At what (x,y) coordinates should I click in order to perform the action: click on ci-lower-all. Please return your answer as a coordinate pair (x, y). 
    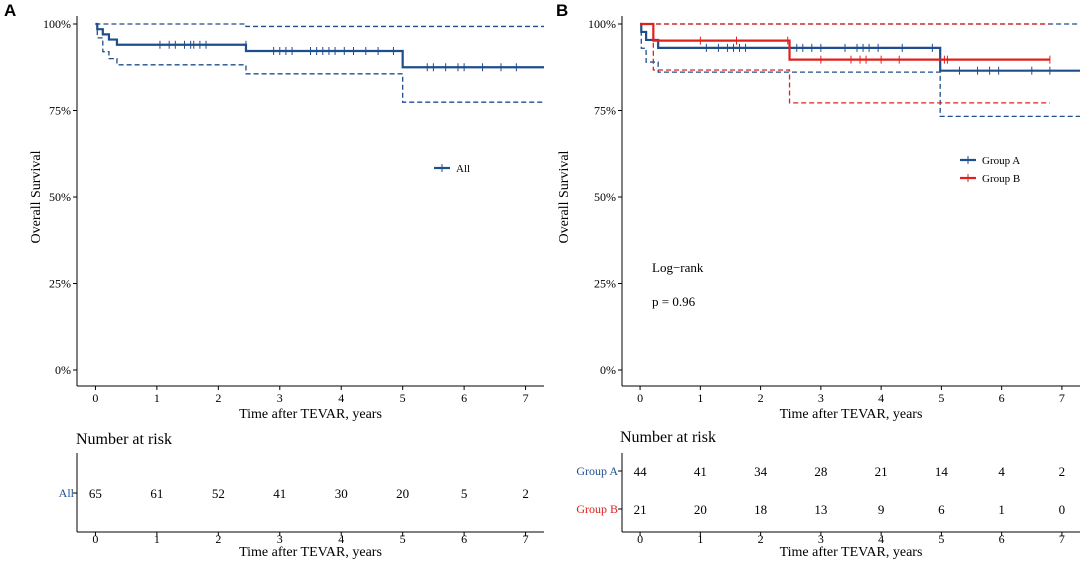
    Looking at the image, I should click on (319, 63).